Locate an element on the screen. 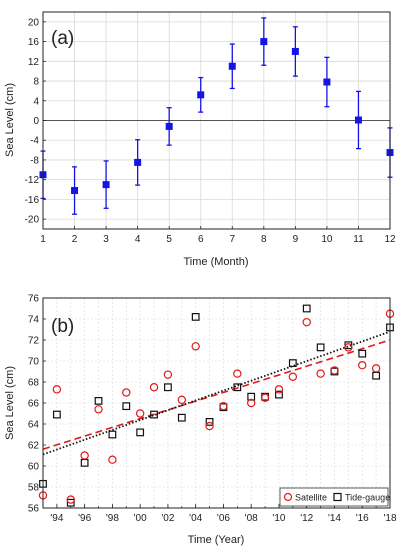 The height and width of the screenshot is (550, 405). panel-b-x-tick-label: '96 is located at coordinates (84, 518).